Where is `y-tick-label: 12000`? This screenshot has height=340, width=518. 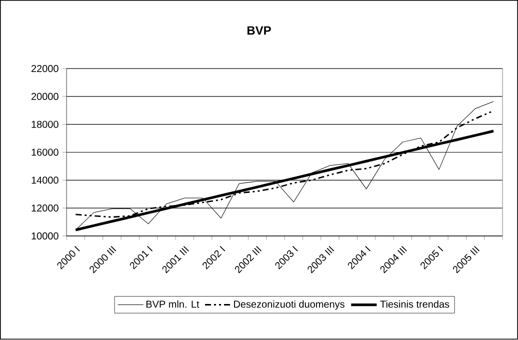
y-tick-label: 12000 is located at coordinates (45, 208).